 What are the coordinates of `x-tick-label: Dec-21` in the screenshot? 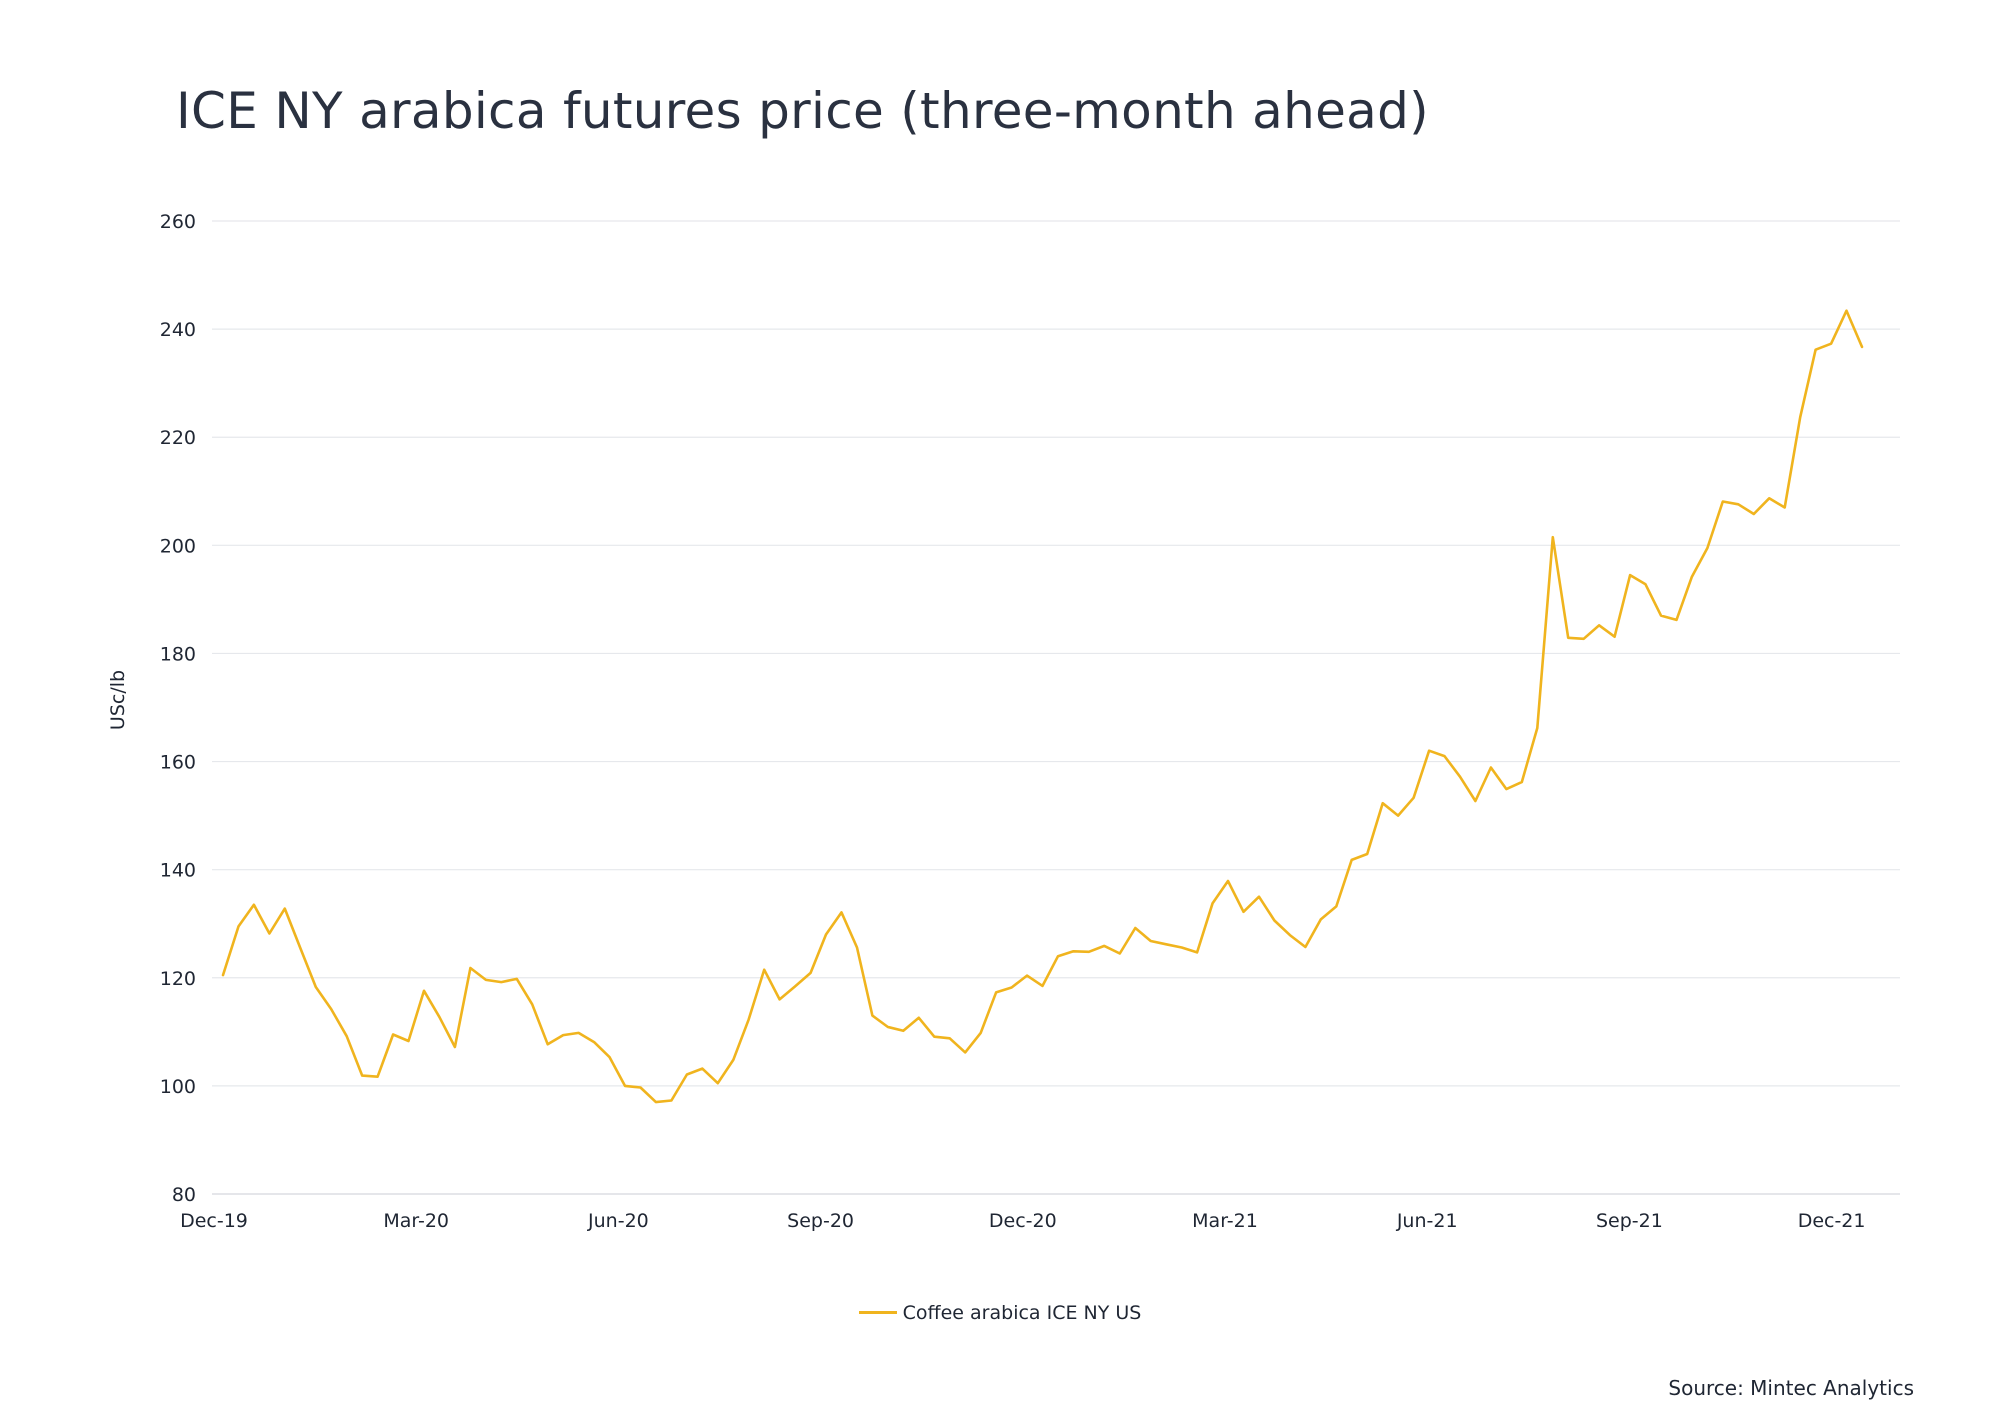 It's located at (1832, 1221).